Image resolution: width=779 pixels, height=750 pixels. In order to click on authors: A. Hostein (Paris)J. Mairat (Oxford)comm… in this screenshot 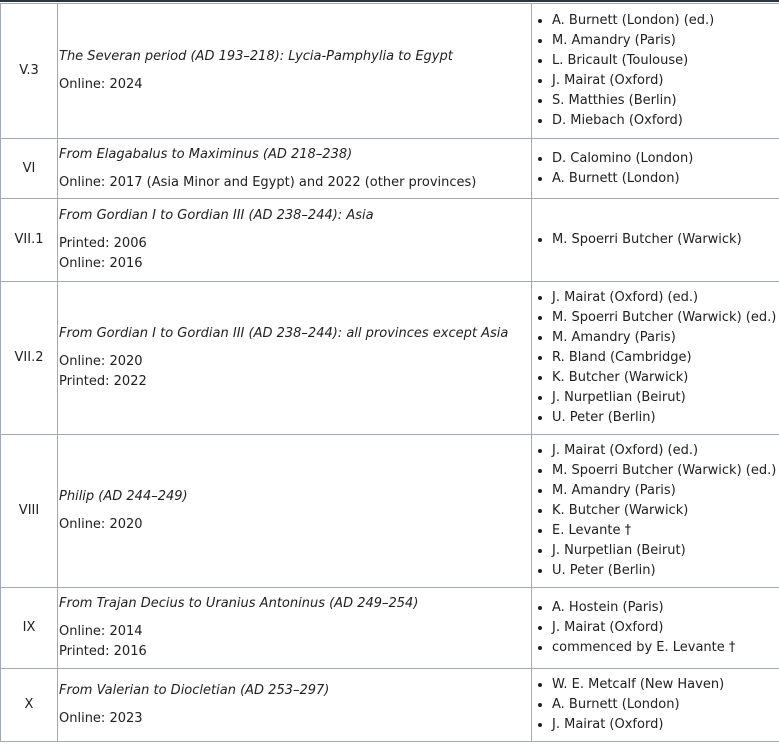, I will do `click(655, 628)`.